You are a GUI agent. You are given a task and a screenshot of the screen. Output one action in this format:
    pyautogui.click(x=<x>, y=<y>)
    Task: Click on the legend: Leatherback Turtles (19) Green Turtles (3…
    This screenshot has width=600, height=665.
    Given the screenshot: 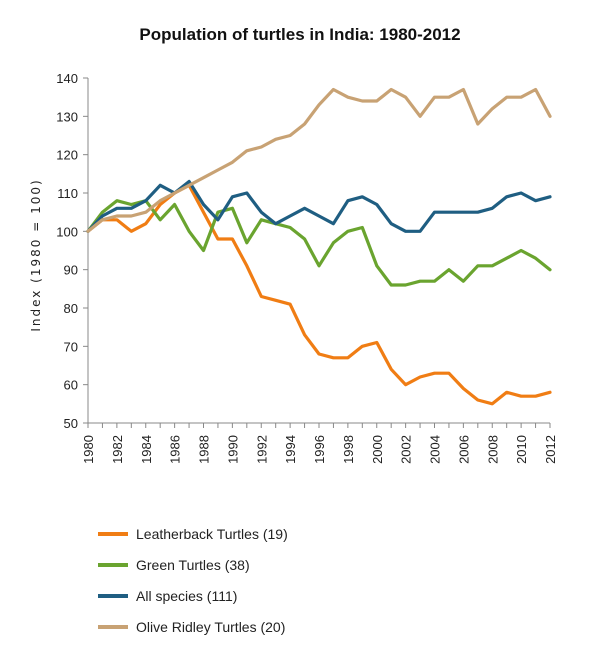 What is the action you would take?
    pyautogui.click(x=193, y=580)
    